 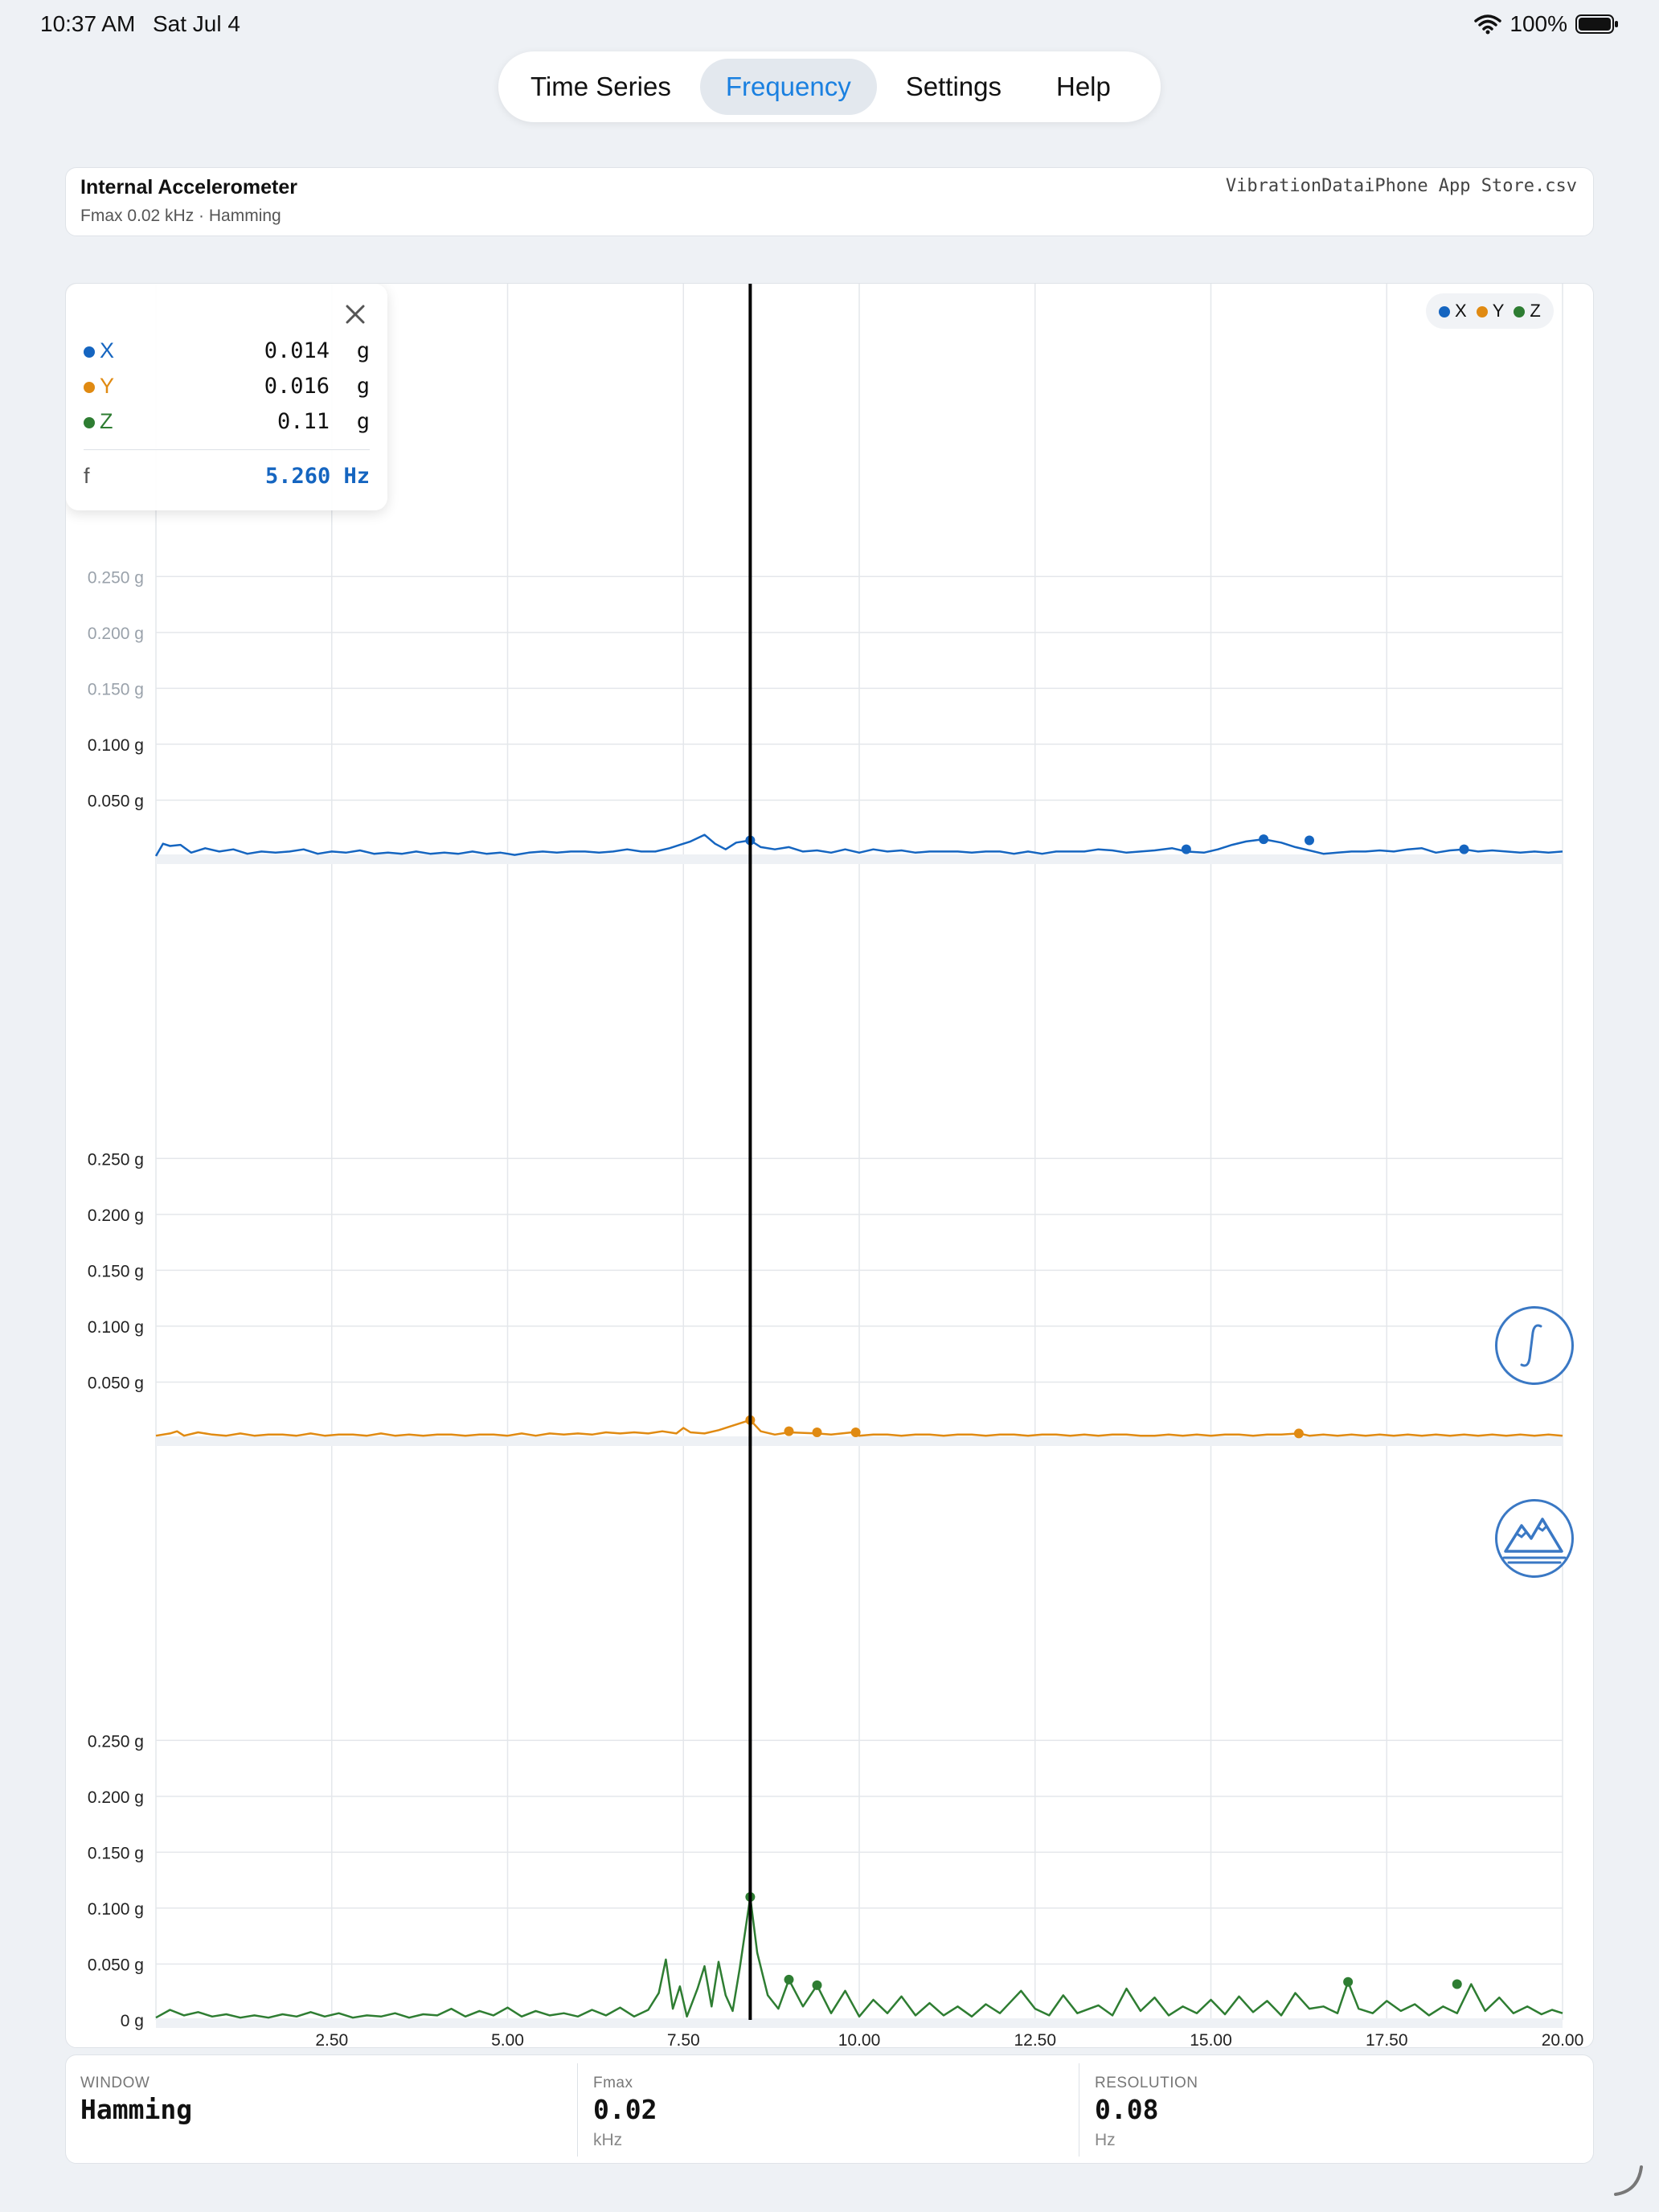 I want to click on readout-unit-z: g, so click(x=363, y=421).